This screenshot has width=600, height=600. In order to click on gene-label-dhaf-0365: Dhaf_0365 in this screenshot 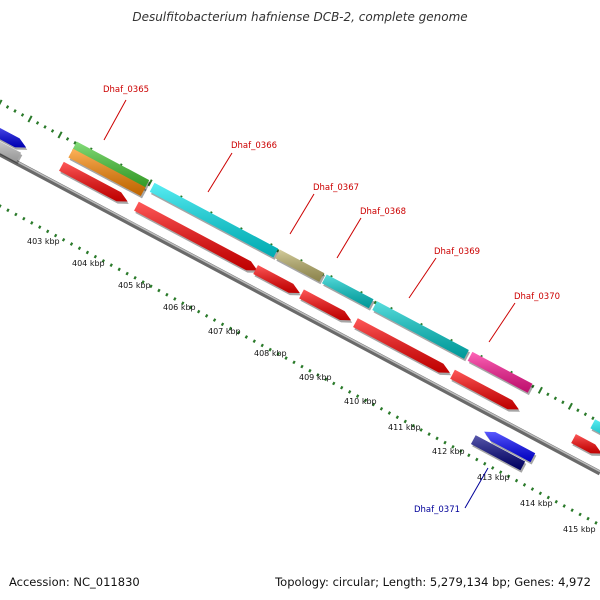, I will do `click(126, 113)`.